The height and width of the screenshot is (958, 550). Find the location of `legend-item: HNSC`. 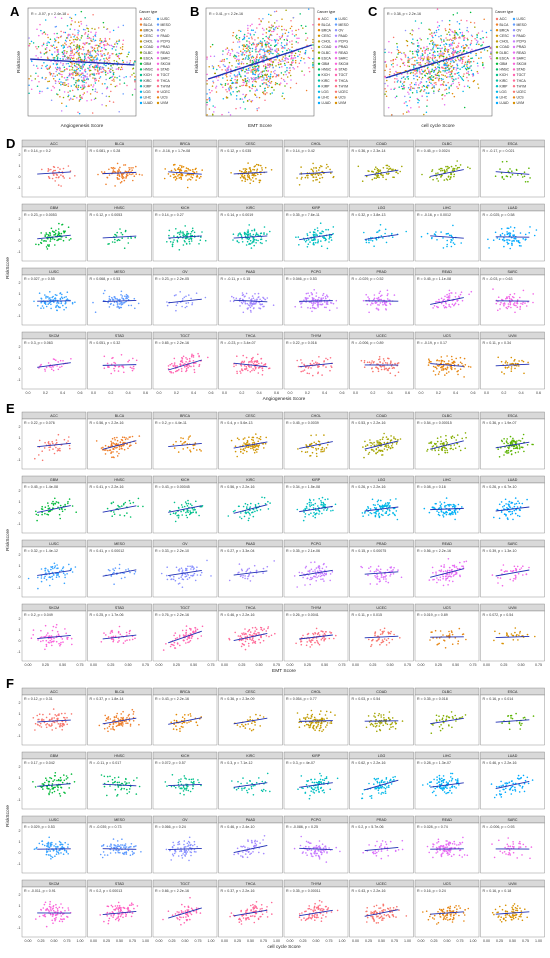

legend-item: HNSC is located at coordinates (149, 70).